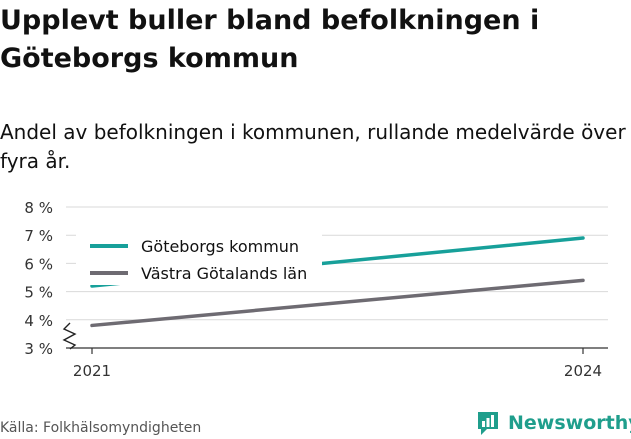 This screenshot has height=439, width=631. I want to click on x-axis: 2021 2024, so click(337, 364).